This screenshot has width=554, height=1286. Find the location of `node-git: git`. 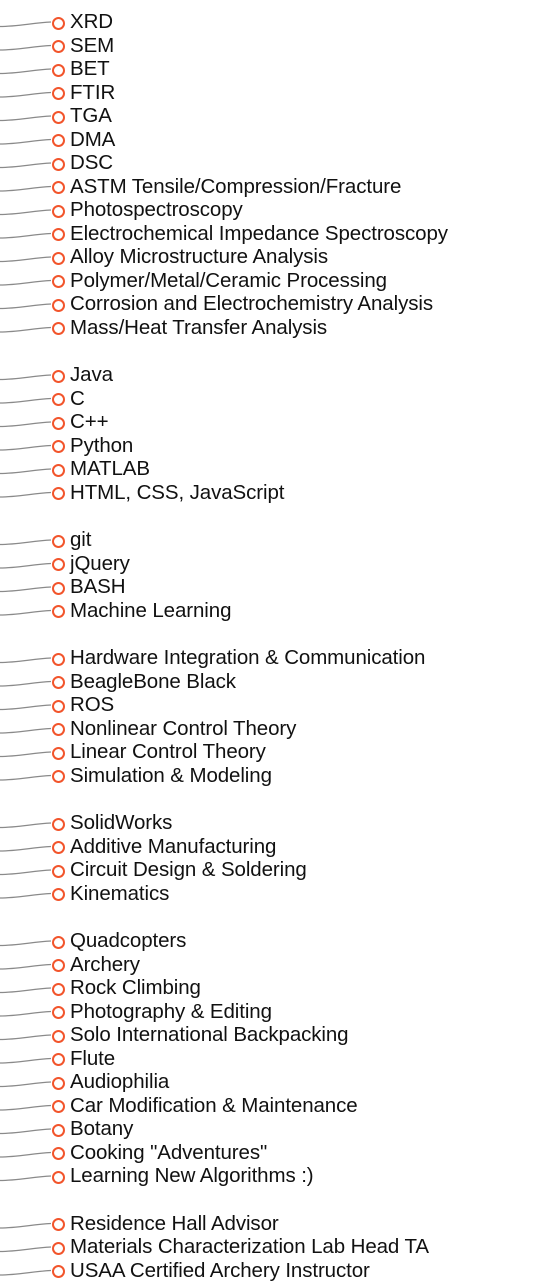

node-git: git is located at coordinates (71, 540).